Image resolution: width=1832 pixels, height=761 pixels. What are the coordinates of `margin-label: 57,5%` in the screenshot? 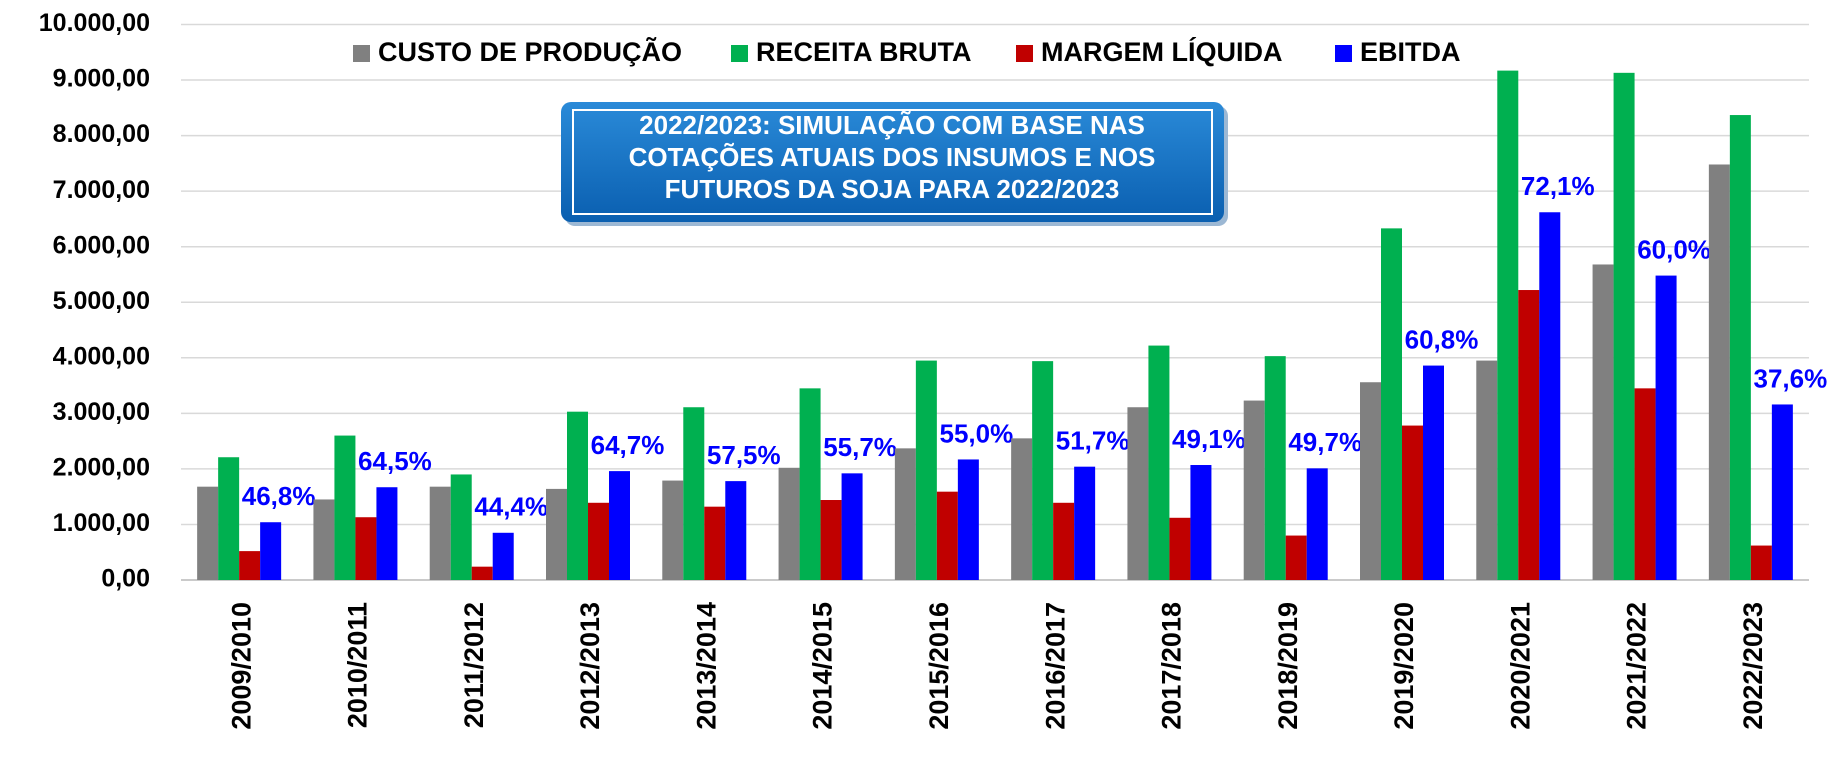 It's located at (744, 455).